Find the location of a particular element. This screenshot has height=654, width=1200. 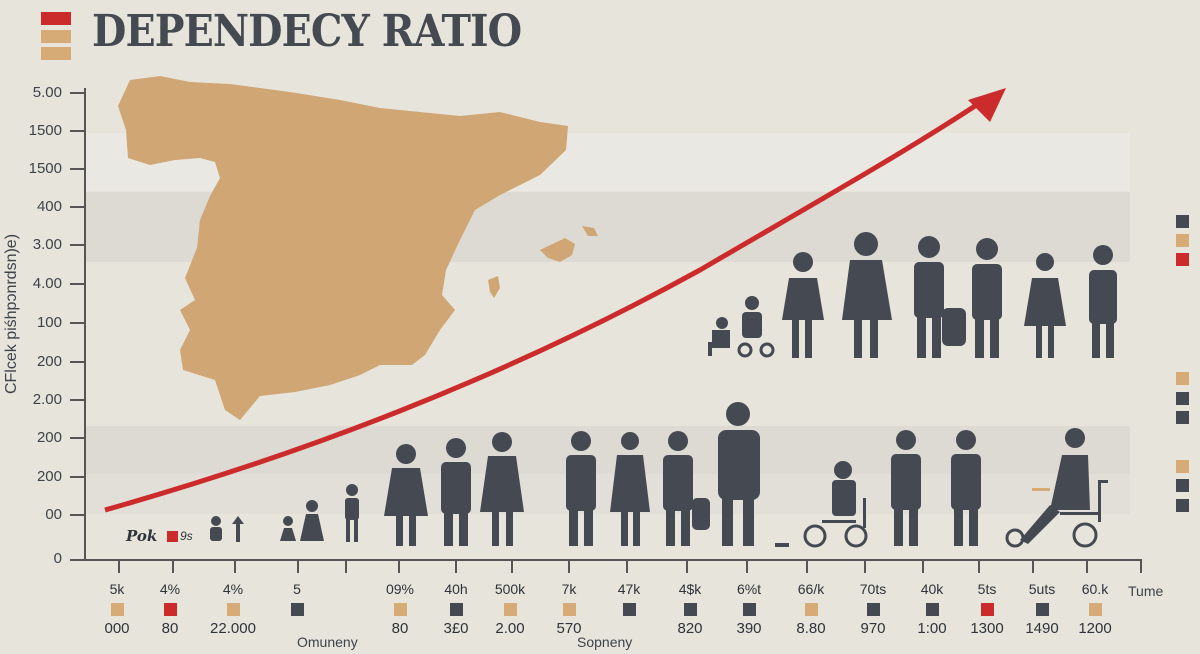

x-column-bottom: 1490 is located at coordinates (1042, 628).